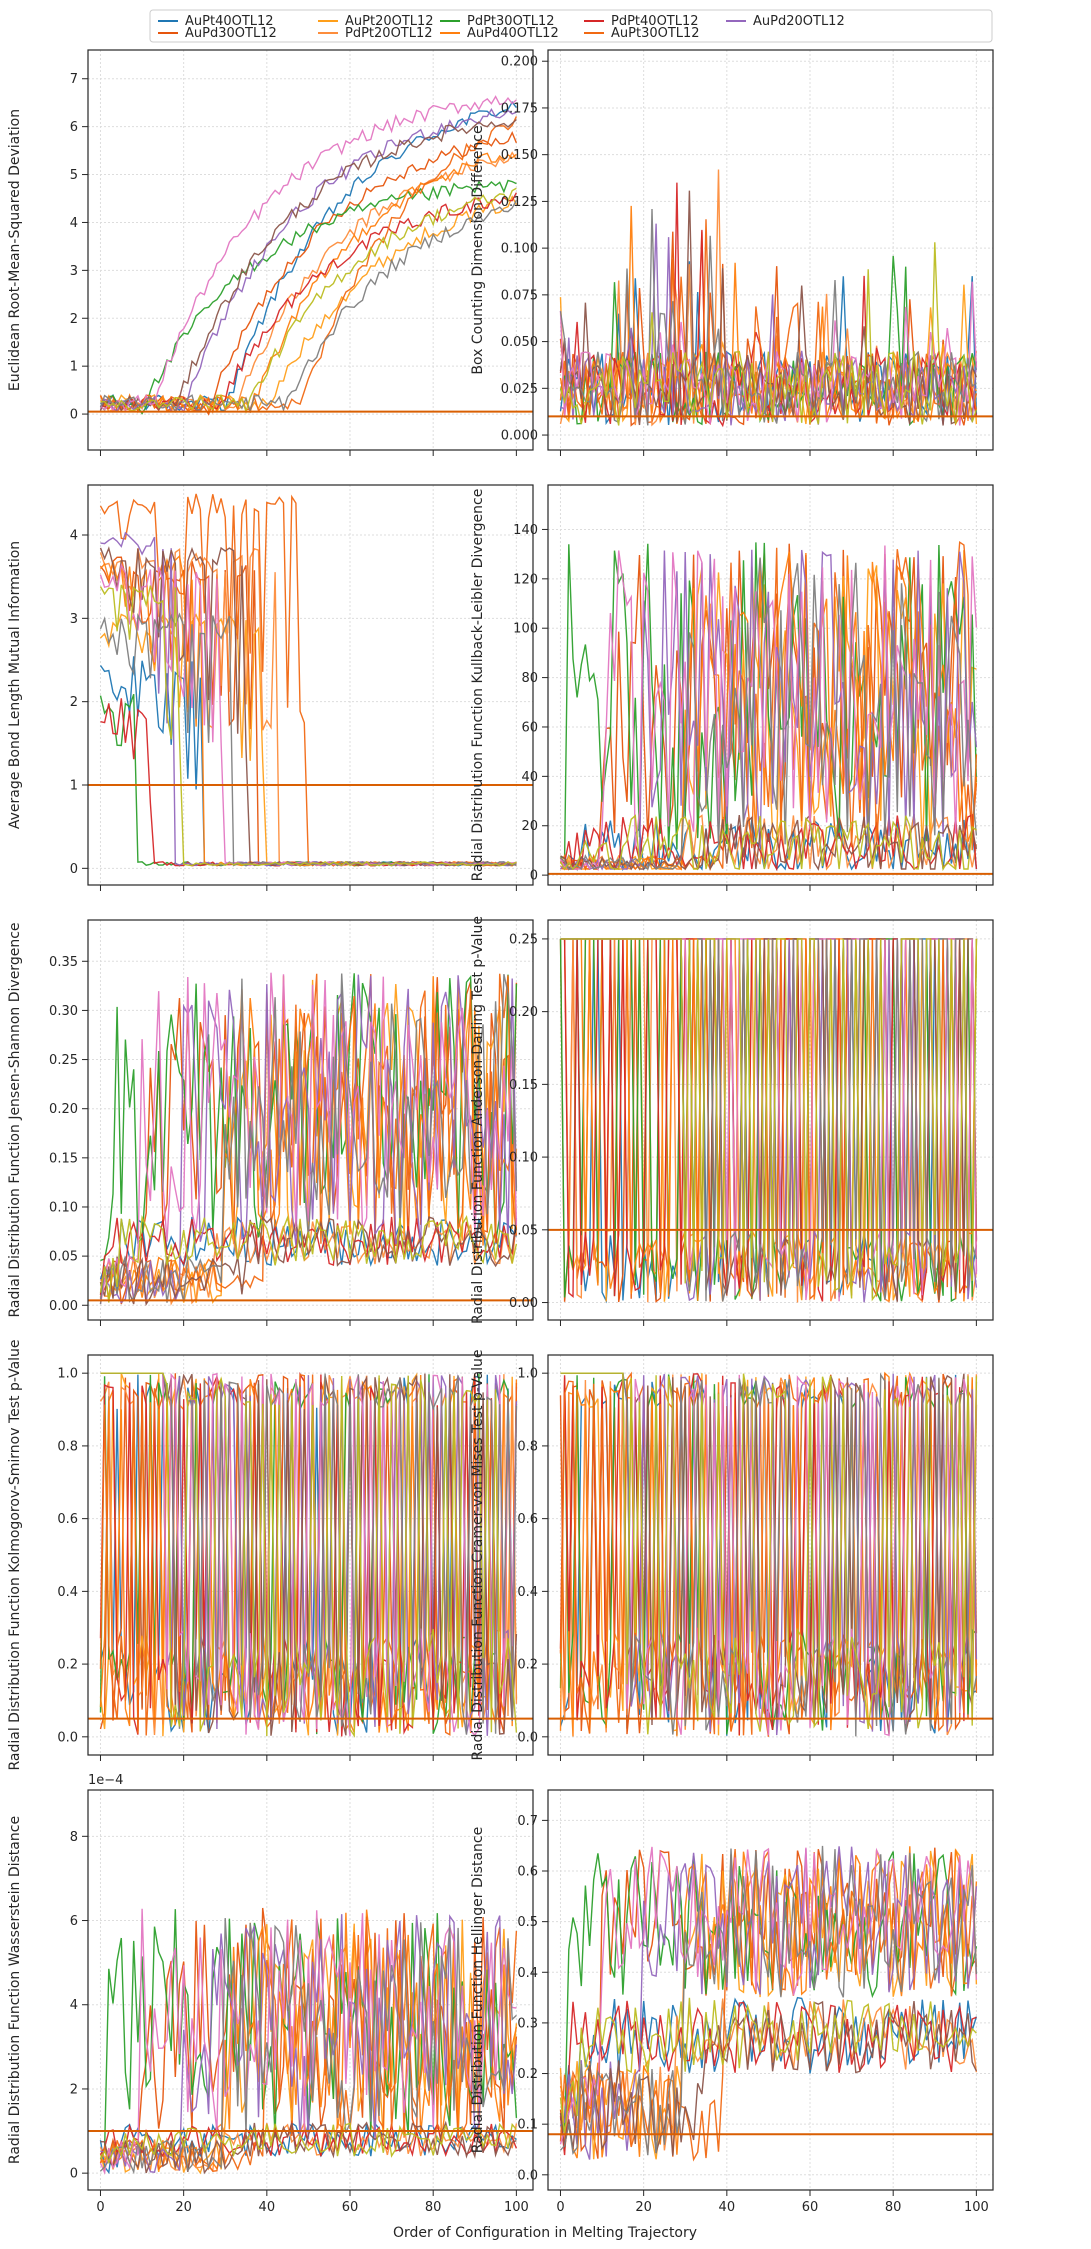 The image size is (1091, 2249). I want to click on legend-entry-label: PdPt20OTL12, so click(389, 33).